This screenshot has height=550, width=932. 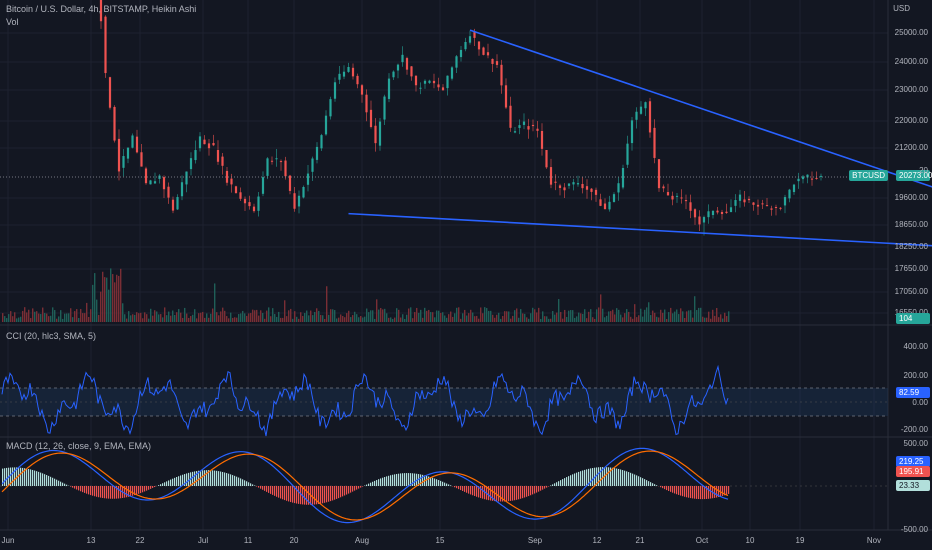 I want to click on cci-line, so click(x=365, y=400).